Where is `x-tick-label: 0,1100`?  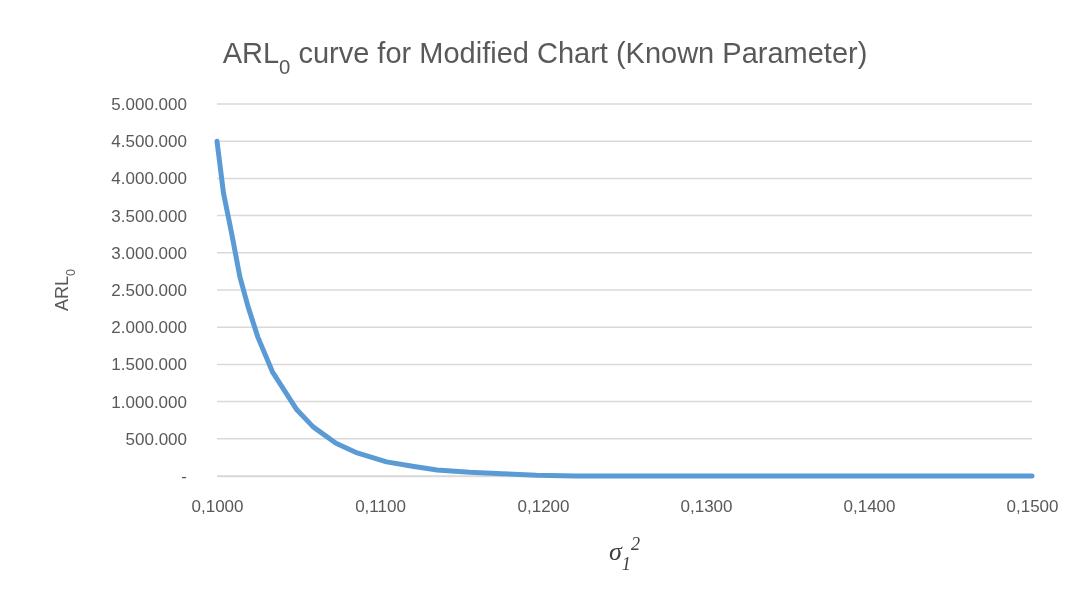 x-tick-label: 0,1100 is located at coordinates (380, 507).